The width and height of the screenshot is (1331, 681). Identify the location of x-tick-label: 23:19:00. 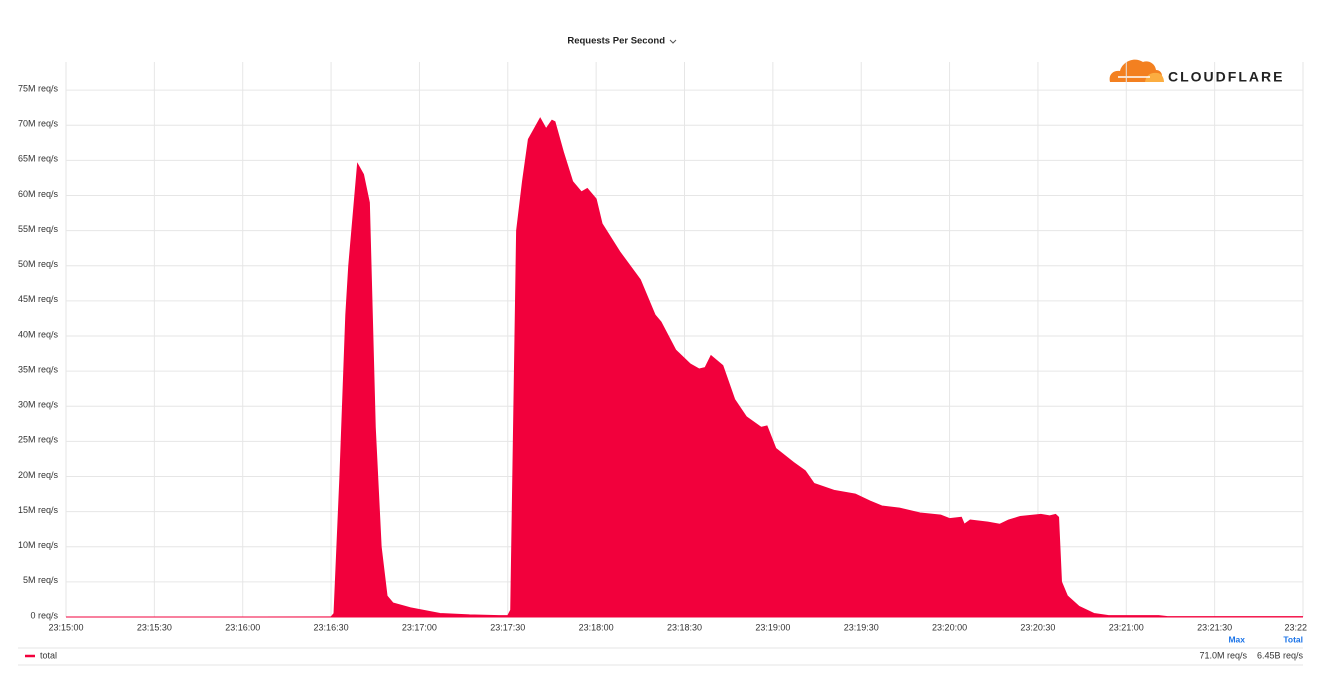
(772, 627).